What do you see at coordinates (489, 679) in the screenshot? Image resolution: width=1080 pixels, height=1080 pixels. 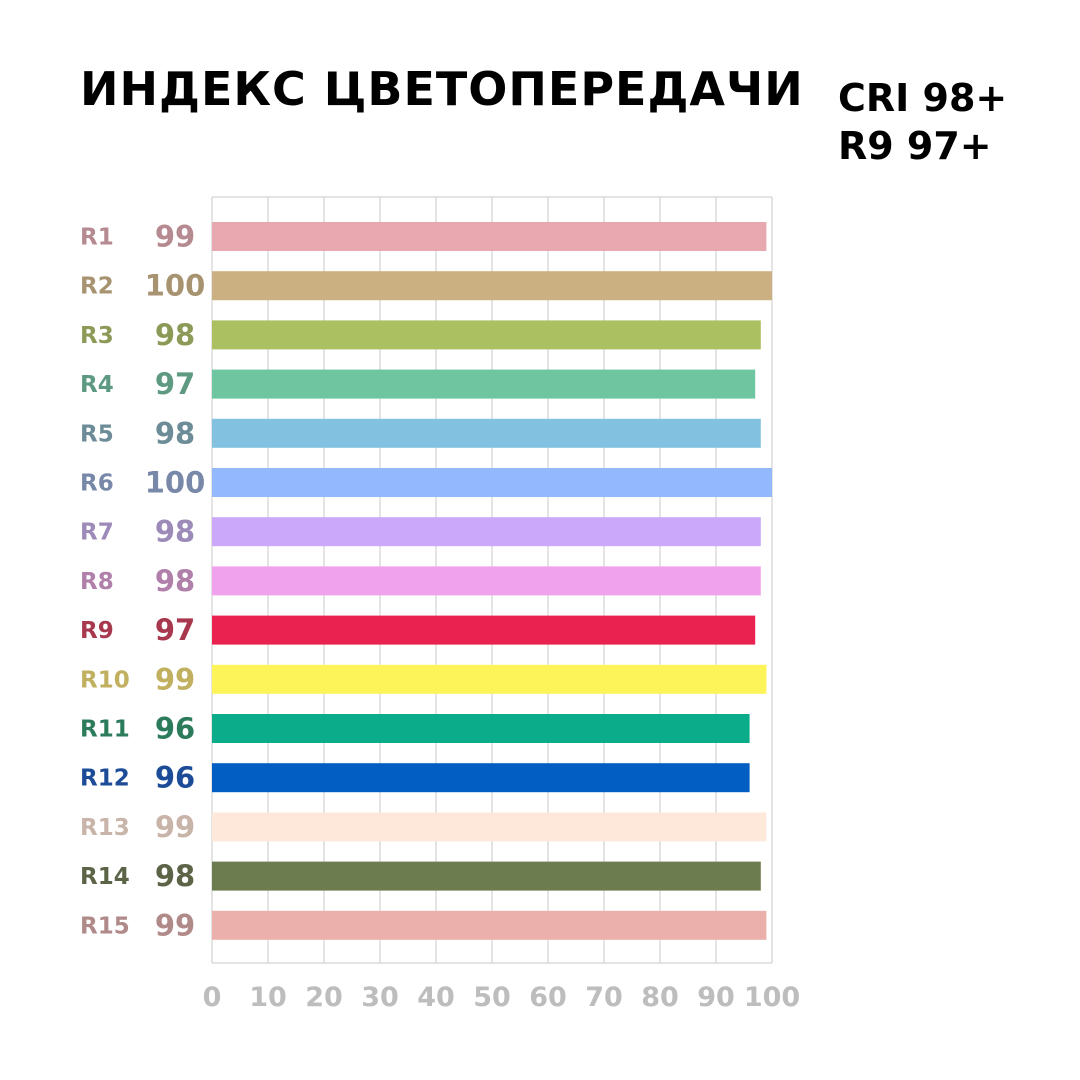 I see `bar-r10` at bounding box center [489, 679].